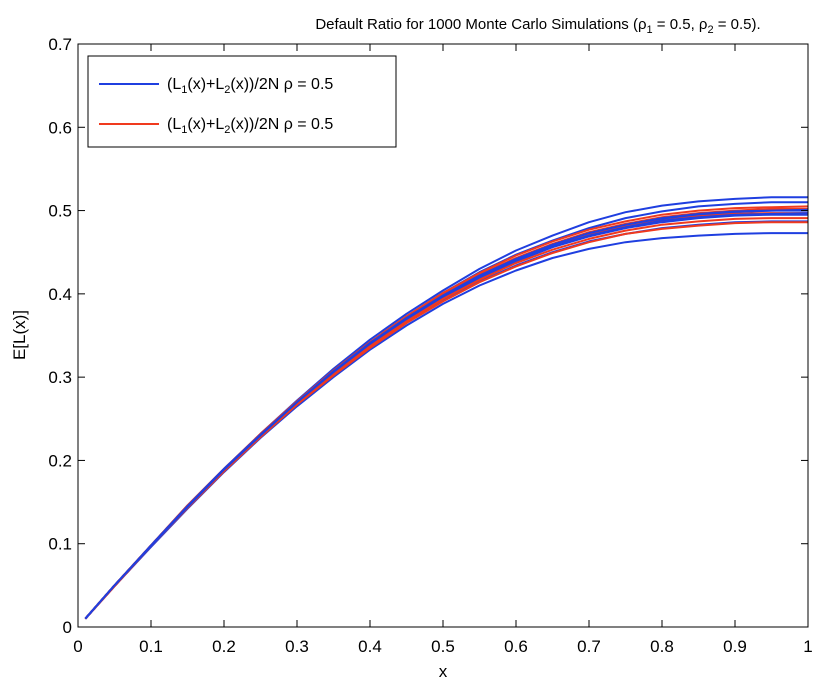  What do you see at coordinates (807, 646) in the screenshot?
I see `x-tick-label: 1` at bounding box center [807, 646].